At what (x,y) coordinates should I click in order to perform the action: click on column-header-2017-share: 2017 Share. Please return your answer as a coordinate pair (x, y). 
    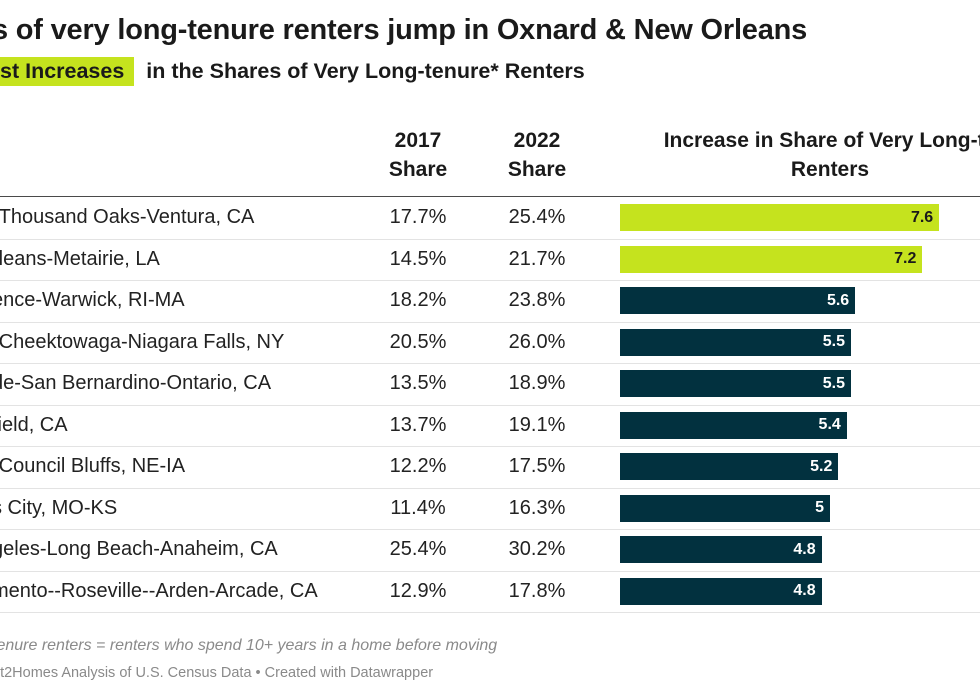
    Looking at the image, I should click on (418, 155).